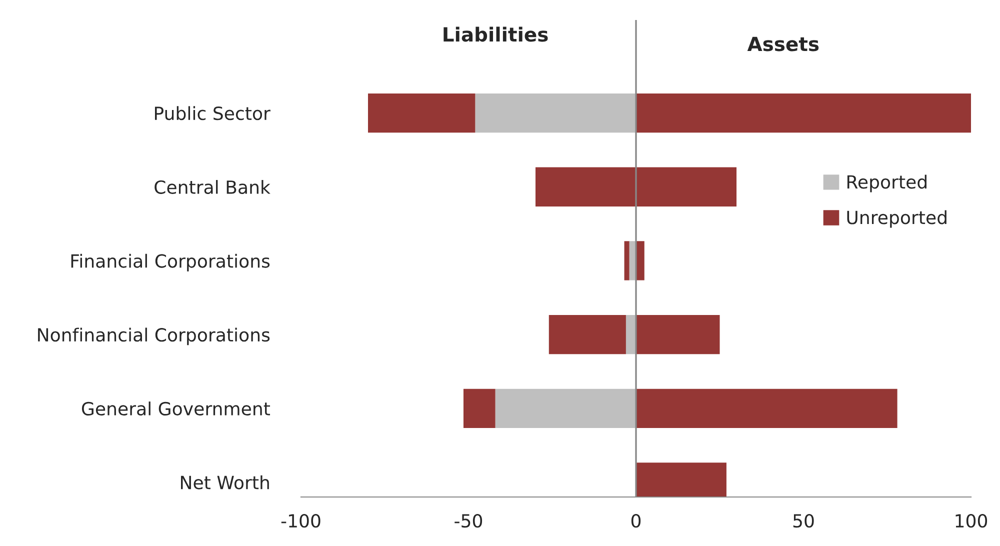  Describe the element at coordinates (170, 263) in the screenshot. I see `y-tick-label: Financial Corporations` at that location.